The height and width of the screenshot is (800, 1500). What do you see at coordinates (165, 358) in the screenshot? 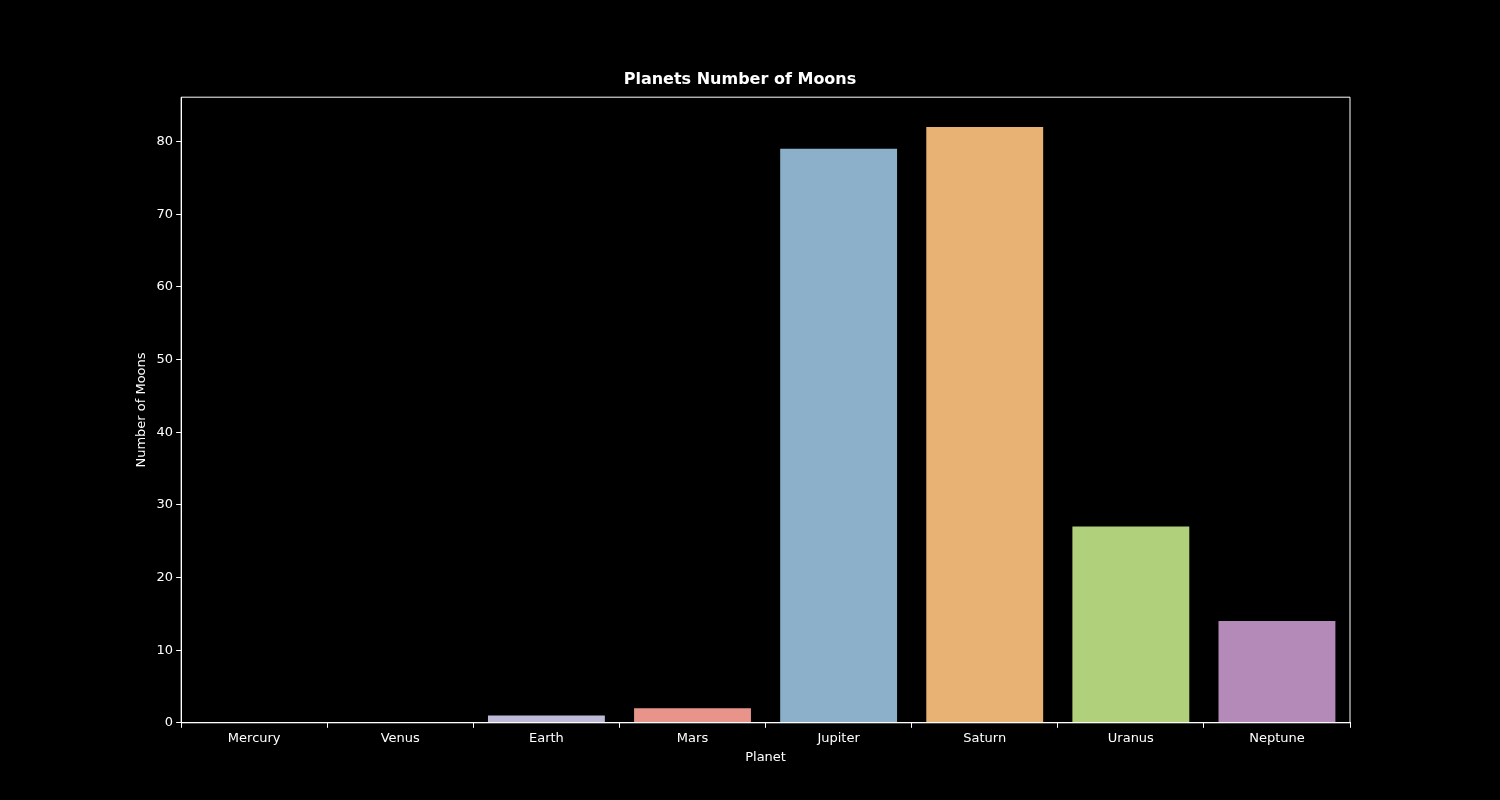
I see `y-tick-label: 50` at bounding box center [165, 358].